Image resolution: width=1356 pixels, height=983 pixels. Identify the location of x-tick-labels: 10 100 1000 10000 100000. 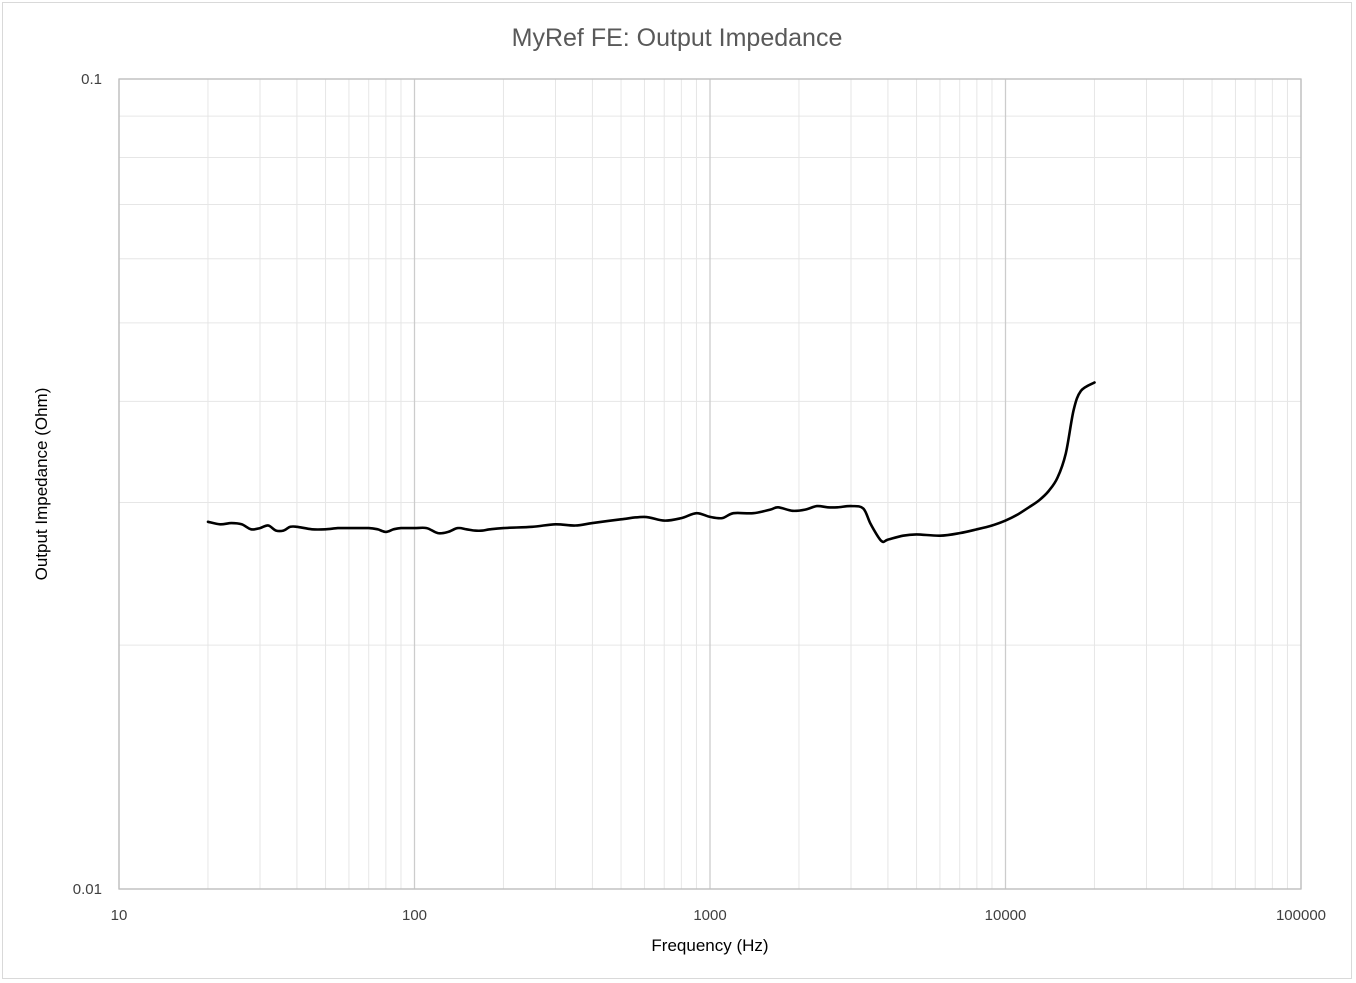
(718, 915).